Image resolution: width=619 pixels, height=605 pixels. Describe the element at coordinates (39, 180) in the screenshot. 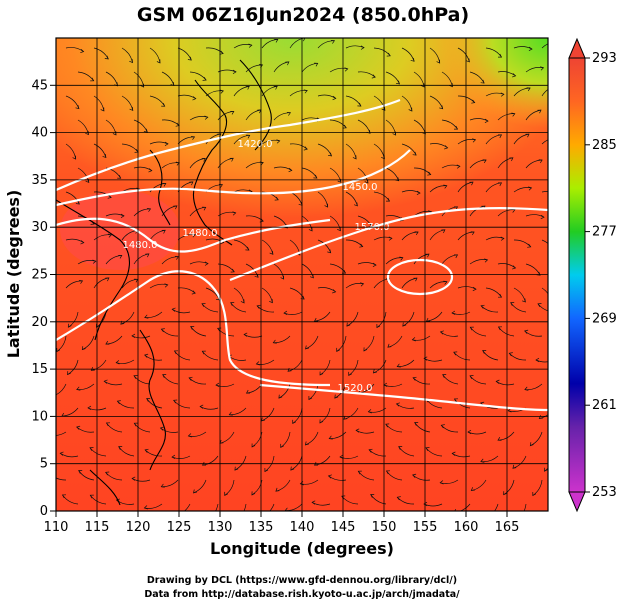

I see `y-tick-label: 35` at that location.